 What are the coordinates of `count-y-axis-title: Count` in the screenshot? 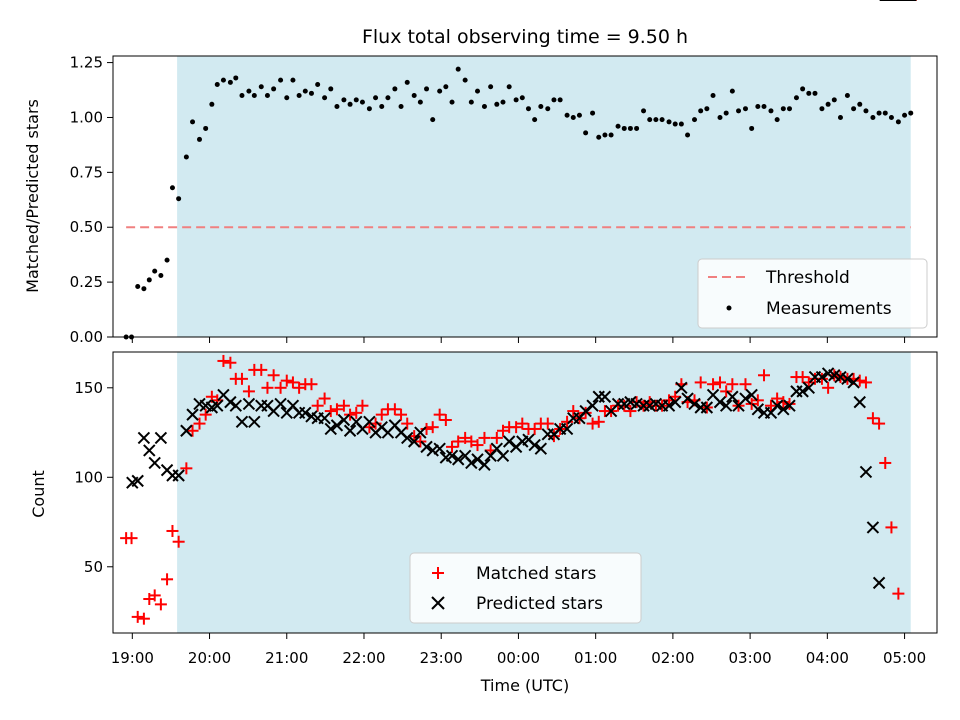 It's located at (38, 494).